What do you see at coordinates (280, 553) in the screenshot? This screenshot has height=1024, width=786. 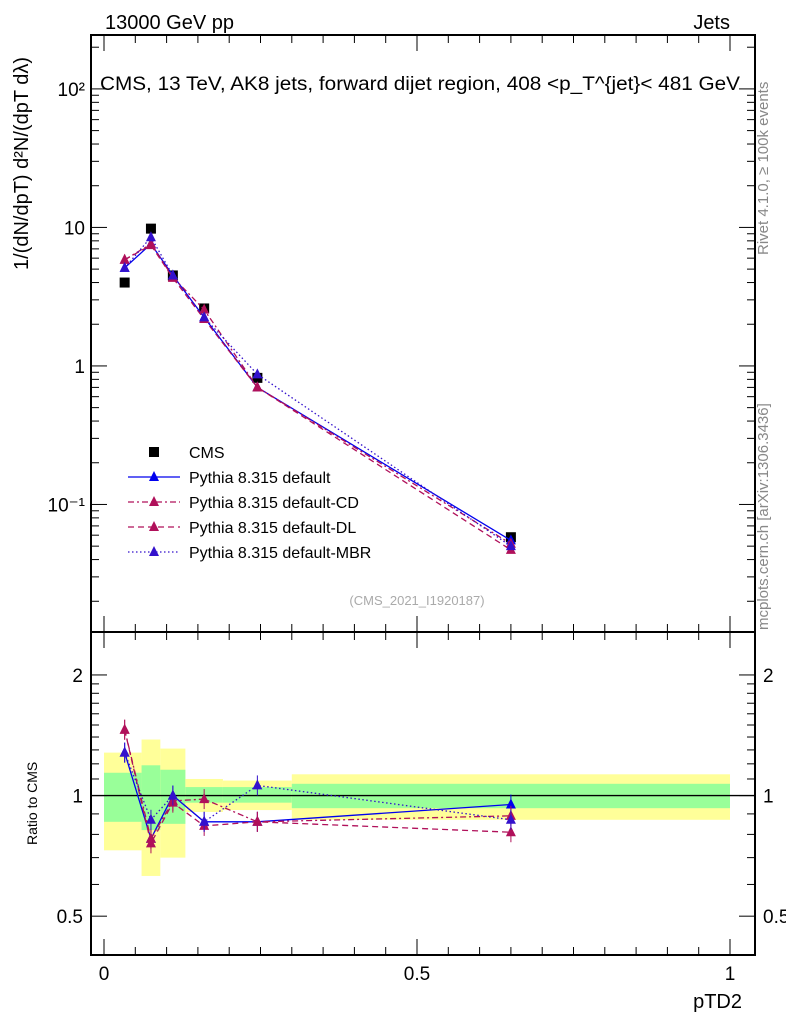 I see `legend-mbr-label: Pythia 8.315 default-MBR` at bounding box center [280, 553].